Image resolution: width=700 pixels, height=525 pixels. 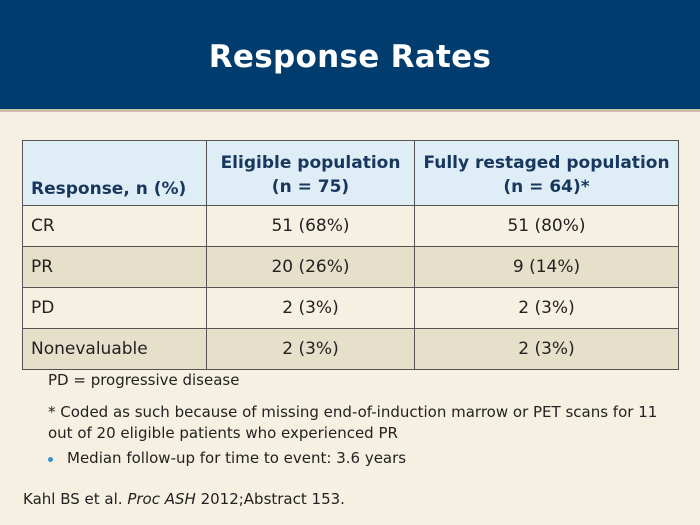 I want to click on table-row: PR 20 (26%) 9 (14%), so click(x=350, y=267).